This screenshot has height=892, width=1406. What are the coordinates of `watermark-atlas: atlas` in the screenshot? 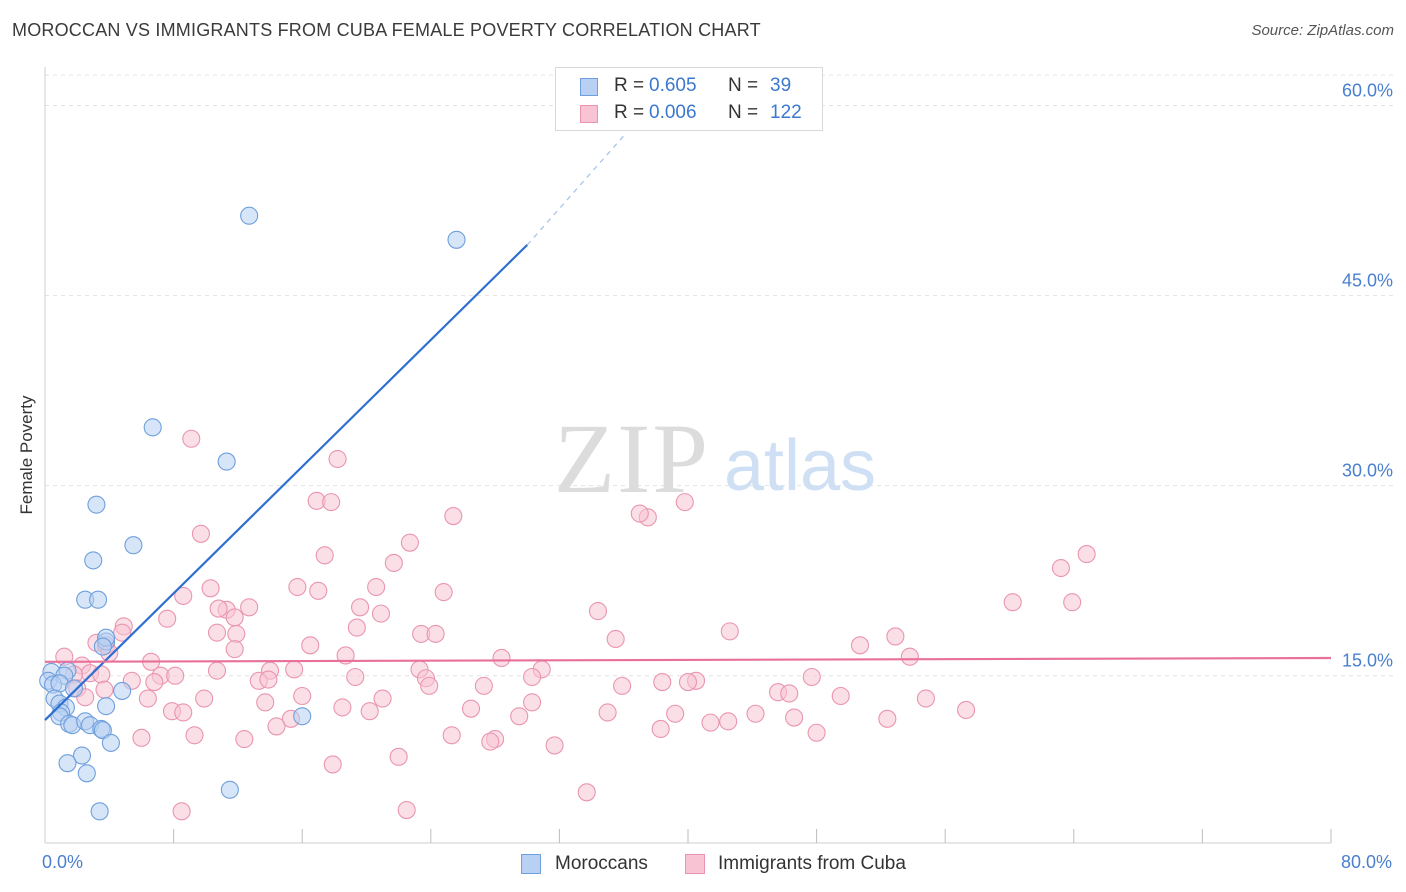 It's located at (800, 466).